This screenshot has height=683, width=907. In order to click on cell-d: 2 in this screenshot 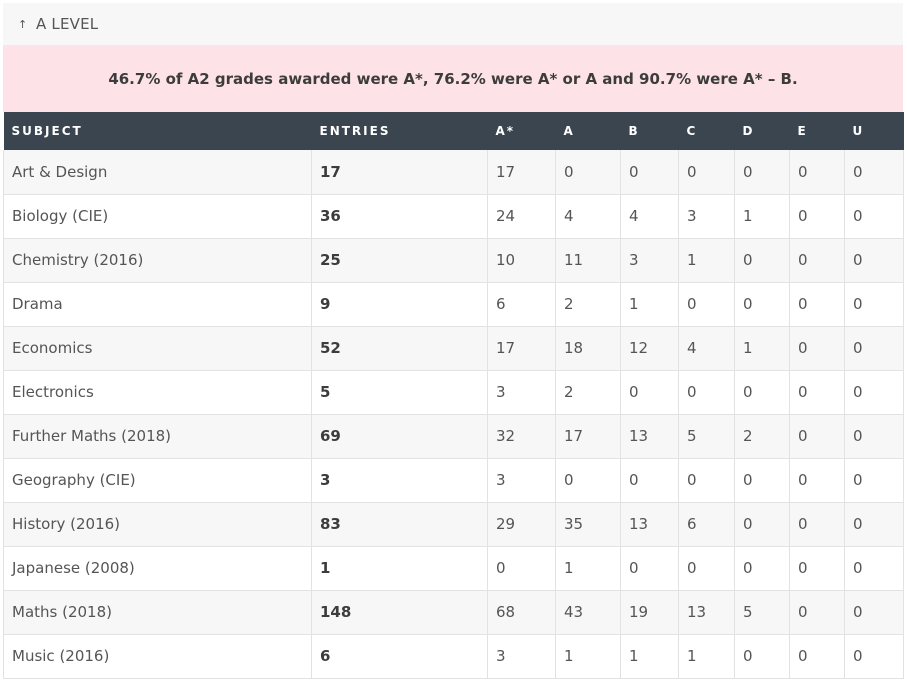, I will do `click(762, 436)`.